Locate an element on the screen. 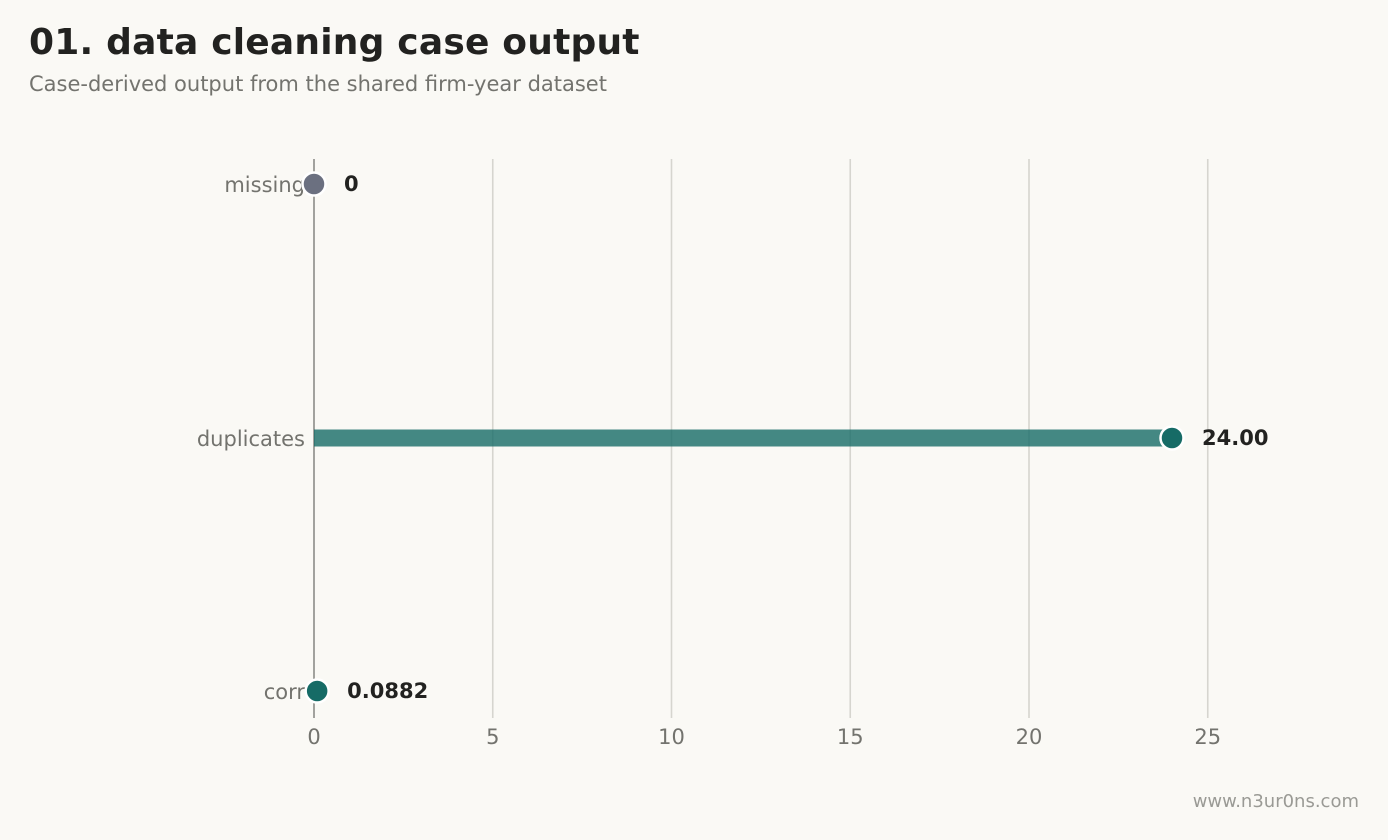  data-value-label: 24.00 is located at coordinates (1235, 438).